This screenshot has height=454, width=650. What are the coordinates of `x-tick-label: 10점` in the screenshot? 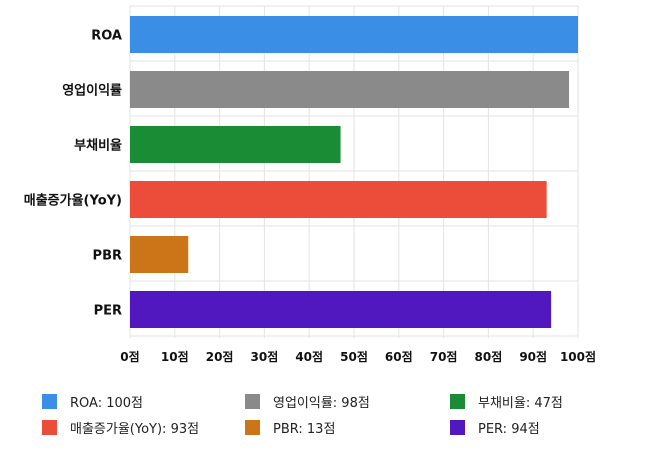 It's located at (175, 356).